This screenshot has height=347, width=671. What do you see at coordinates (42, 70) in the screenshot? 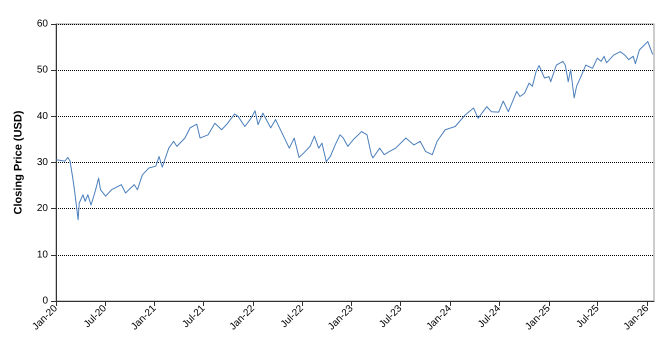
I see `y-tick-label: 50` at bounding box center [42, 70].